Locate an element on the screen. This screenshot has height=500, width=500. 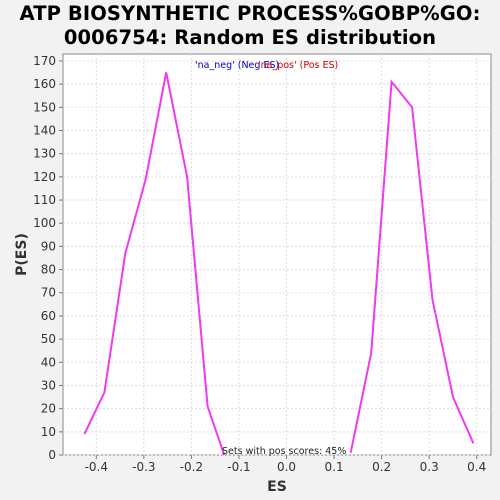
x-tick-label: -0.1 is located at coordinates (238, 467).